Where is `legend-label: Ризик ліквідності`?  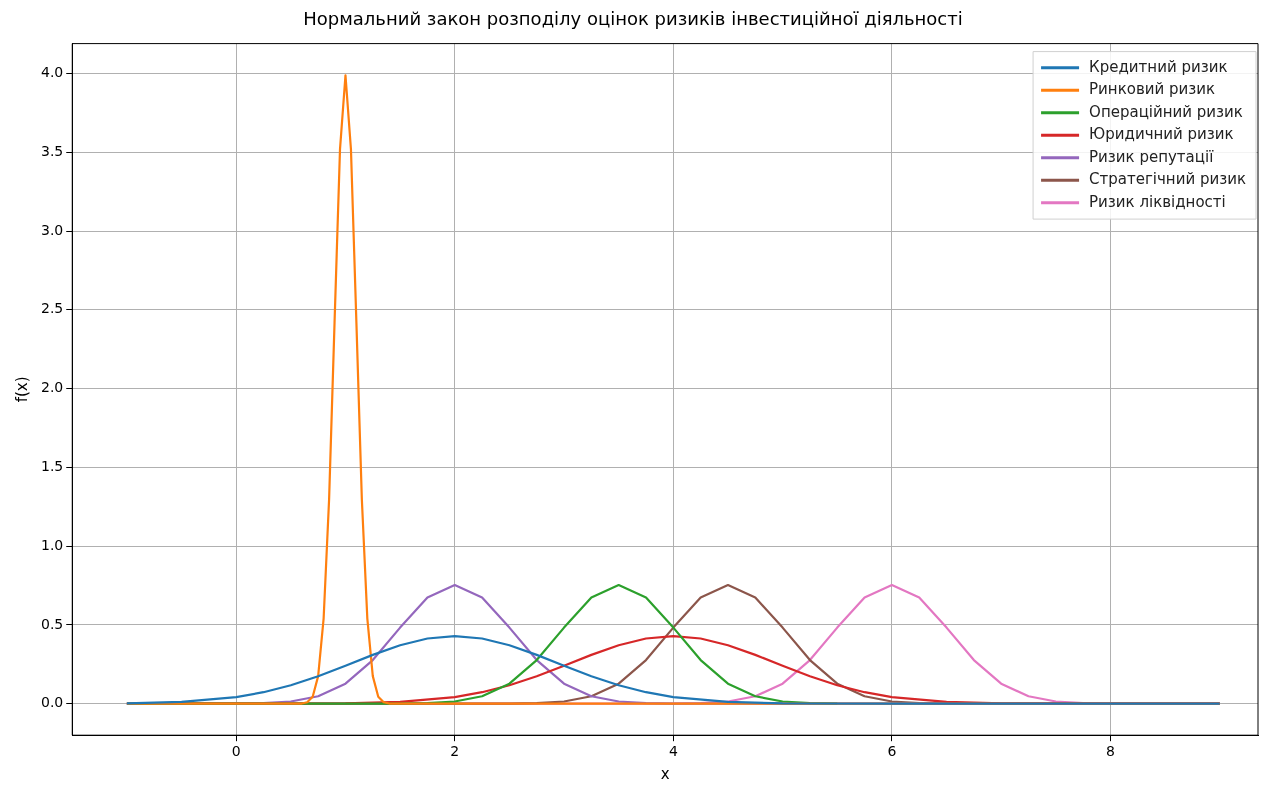 legend-label: Ризик ліквідності is located at coordinates (1157, 201).